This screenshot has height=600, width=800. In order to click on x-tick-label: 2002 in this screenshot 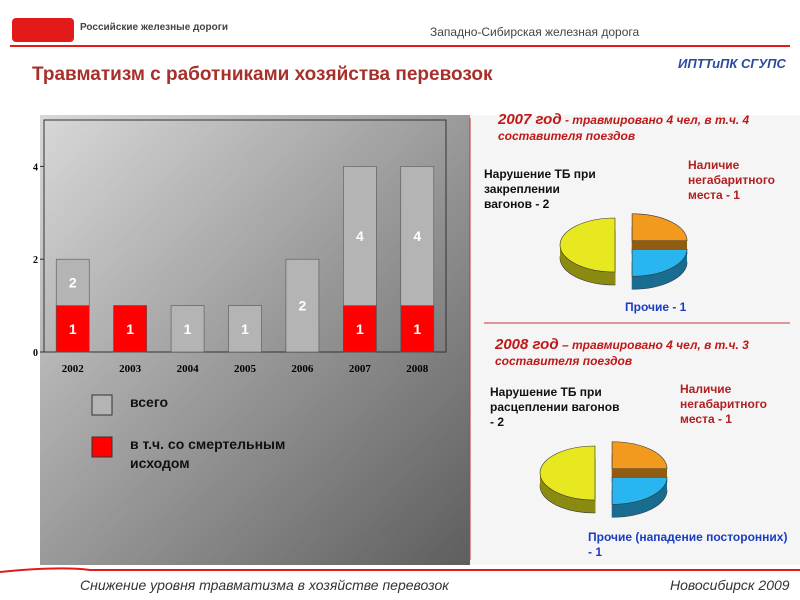, I will do `click(73, 369)`.